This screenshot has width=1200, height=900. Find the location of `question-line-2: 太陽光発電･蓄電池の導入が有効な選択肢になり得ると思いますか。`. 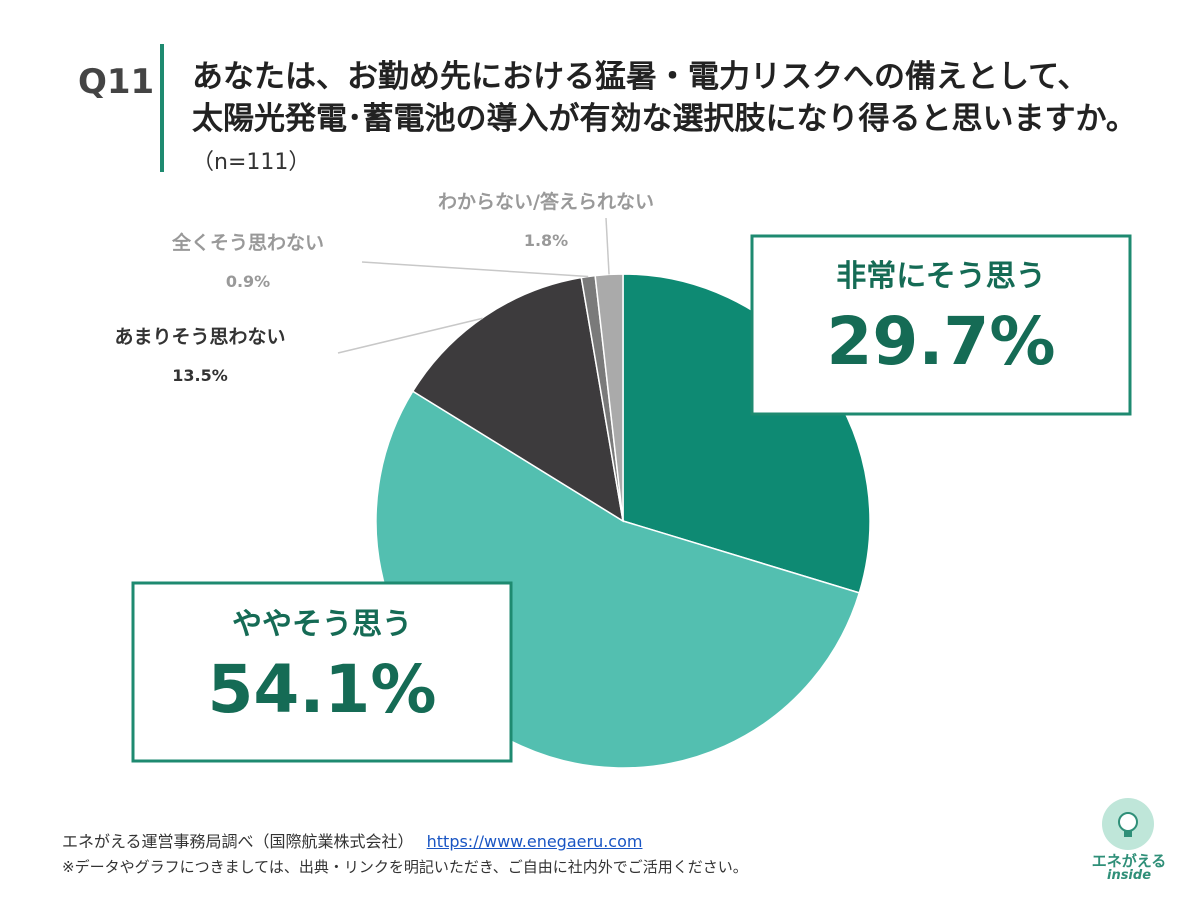

question-line-2: 太陽光発電･蓄電池の導入が有効な選択肢になり得ると思いますか。 is located at coordinates (664, 119).